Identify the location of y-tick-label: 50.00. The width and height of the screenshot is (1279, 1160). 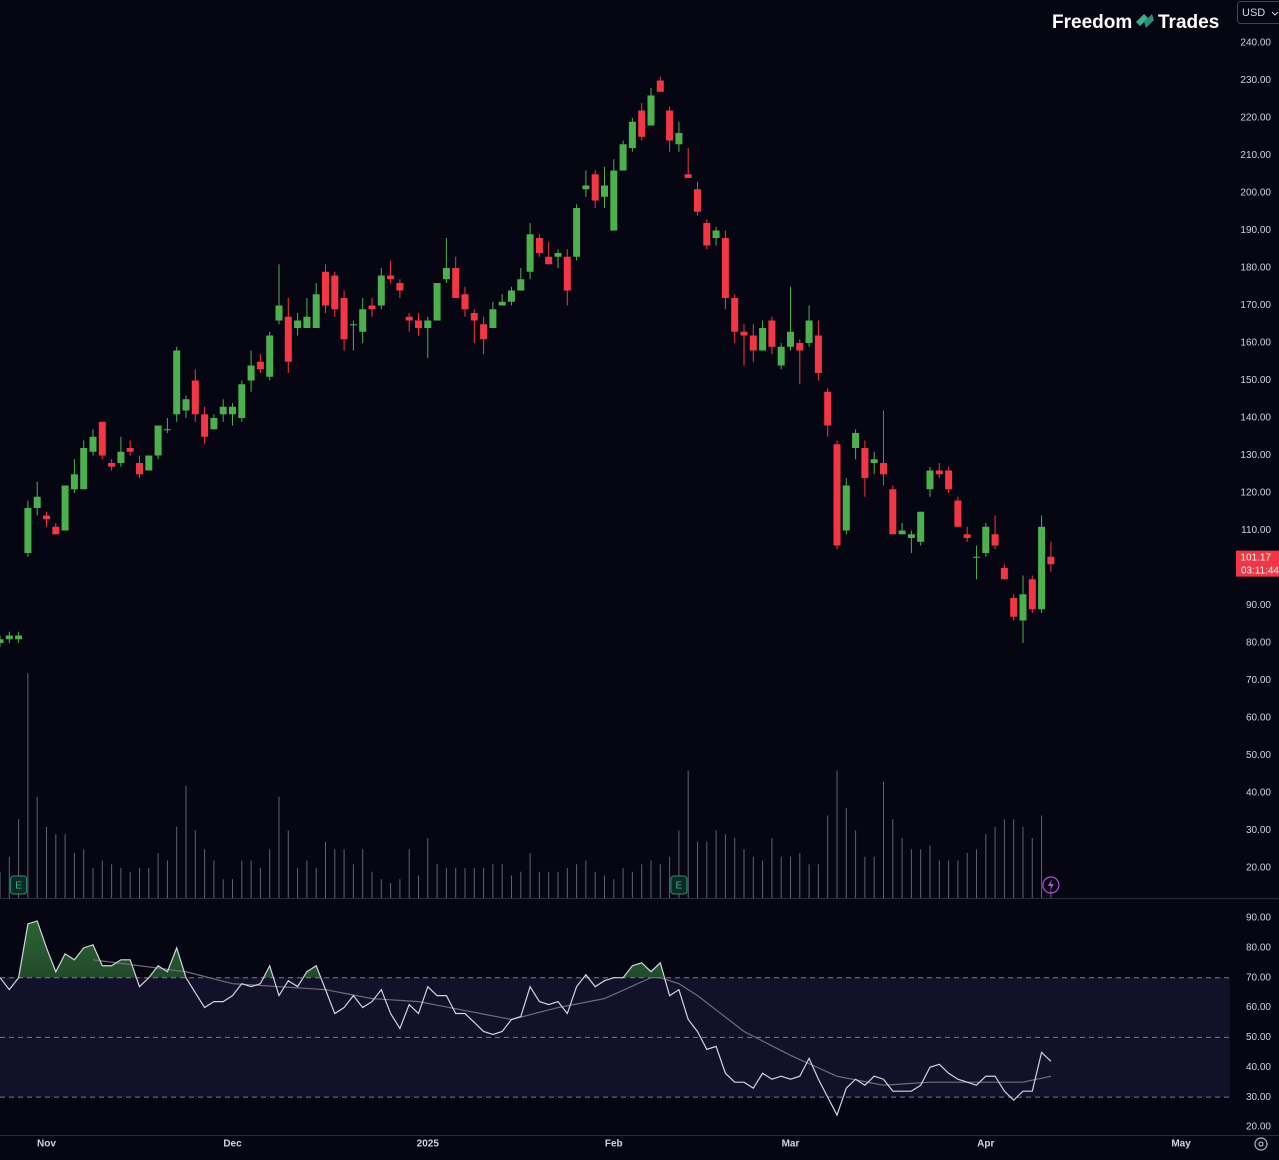
(1258, 755).